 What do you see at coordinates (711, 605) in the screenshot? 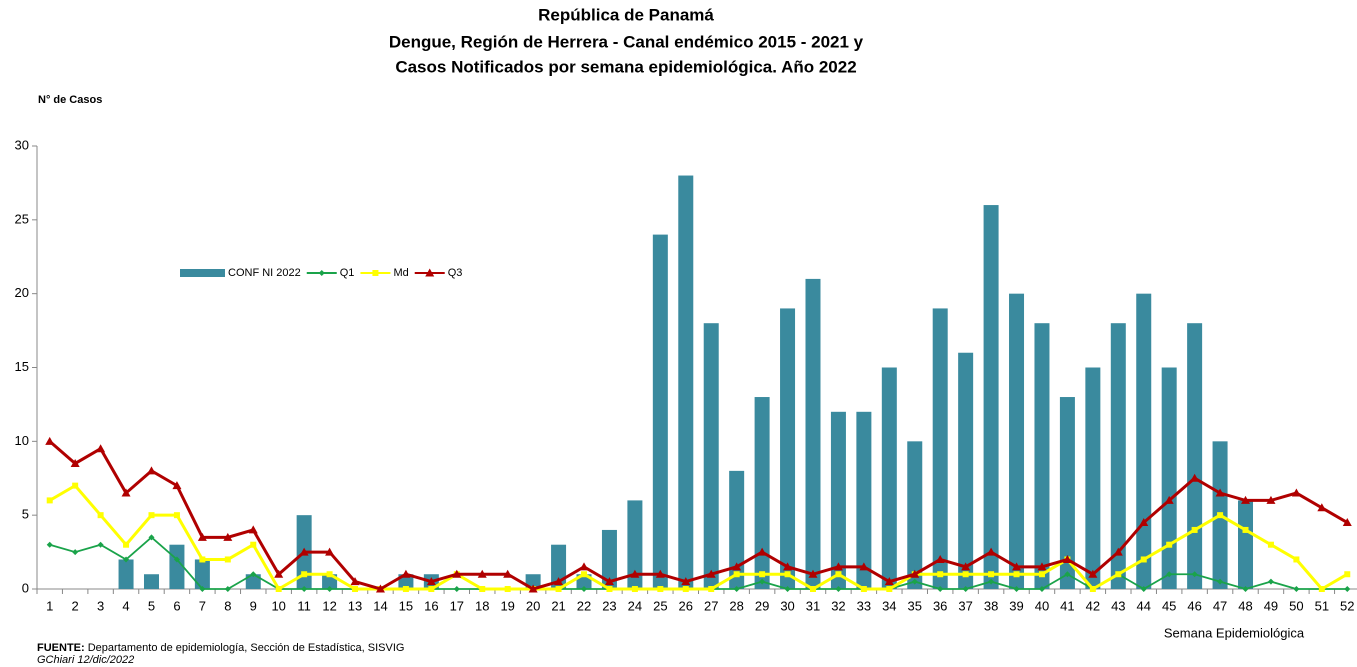
I see `x-tick-label: 27` at bounding box center [711, 605].